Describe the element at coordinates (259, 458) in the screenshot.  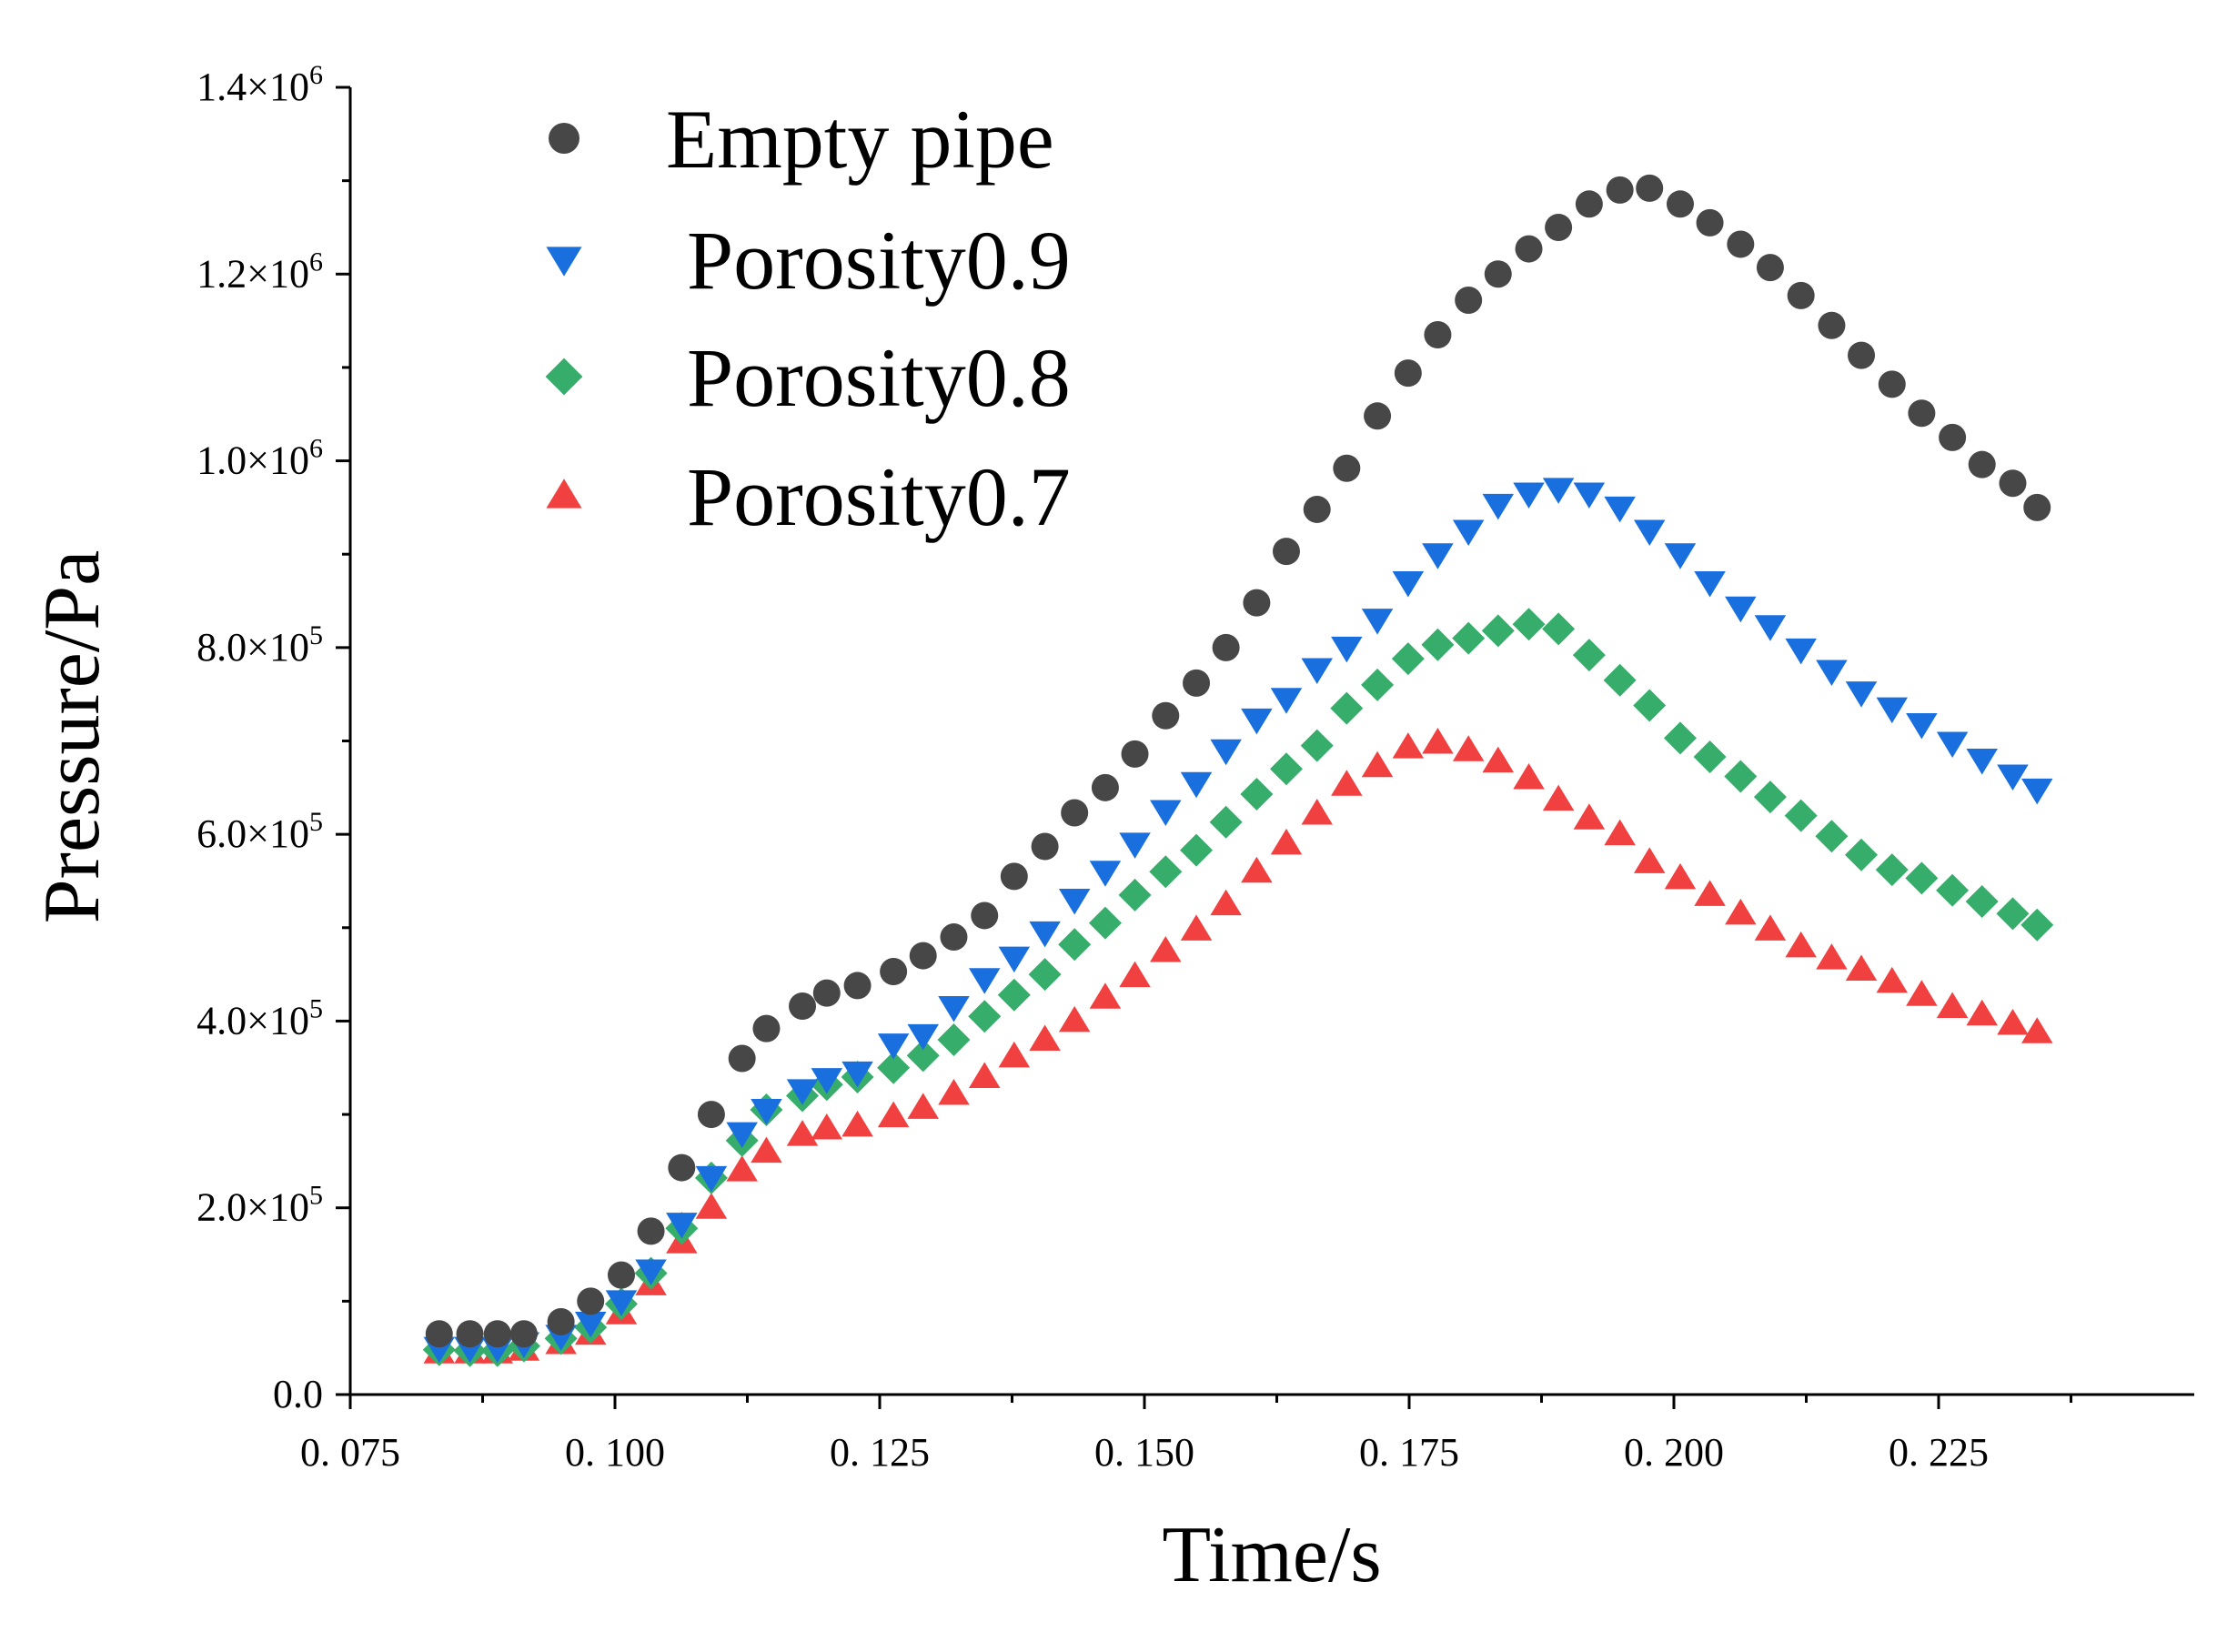
I see `y-tick-label: 1.0×10⁶` at that location.